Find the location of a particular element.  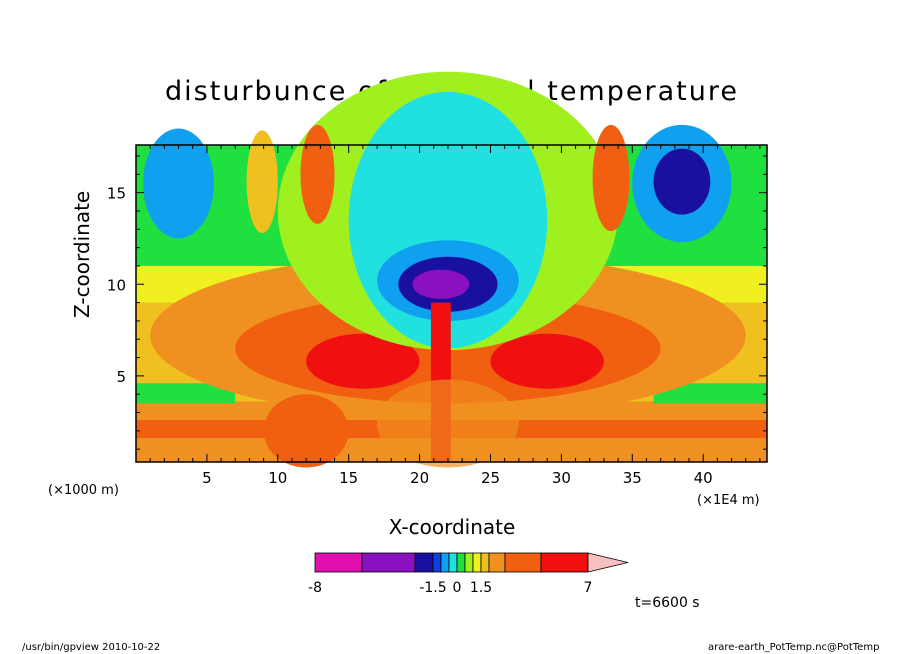

x-tick-label: 35 is located at coordinates (632, 478).